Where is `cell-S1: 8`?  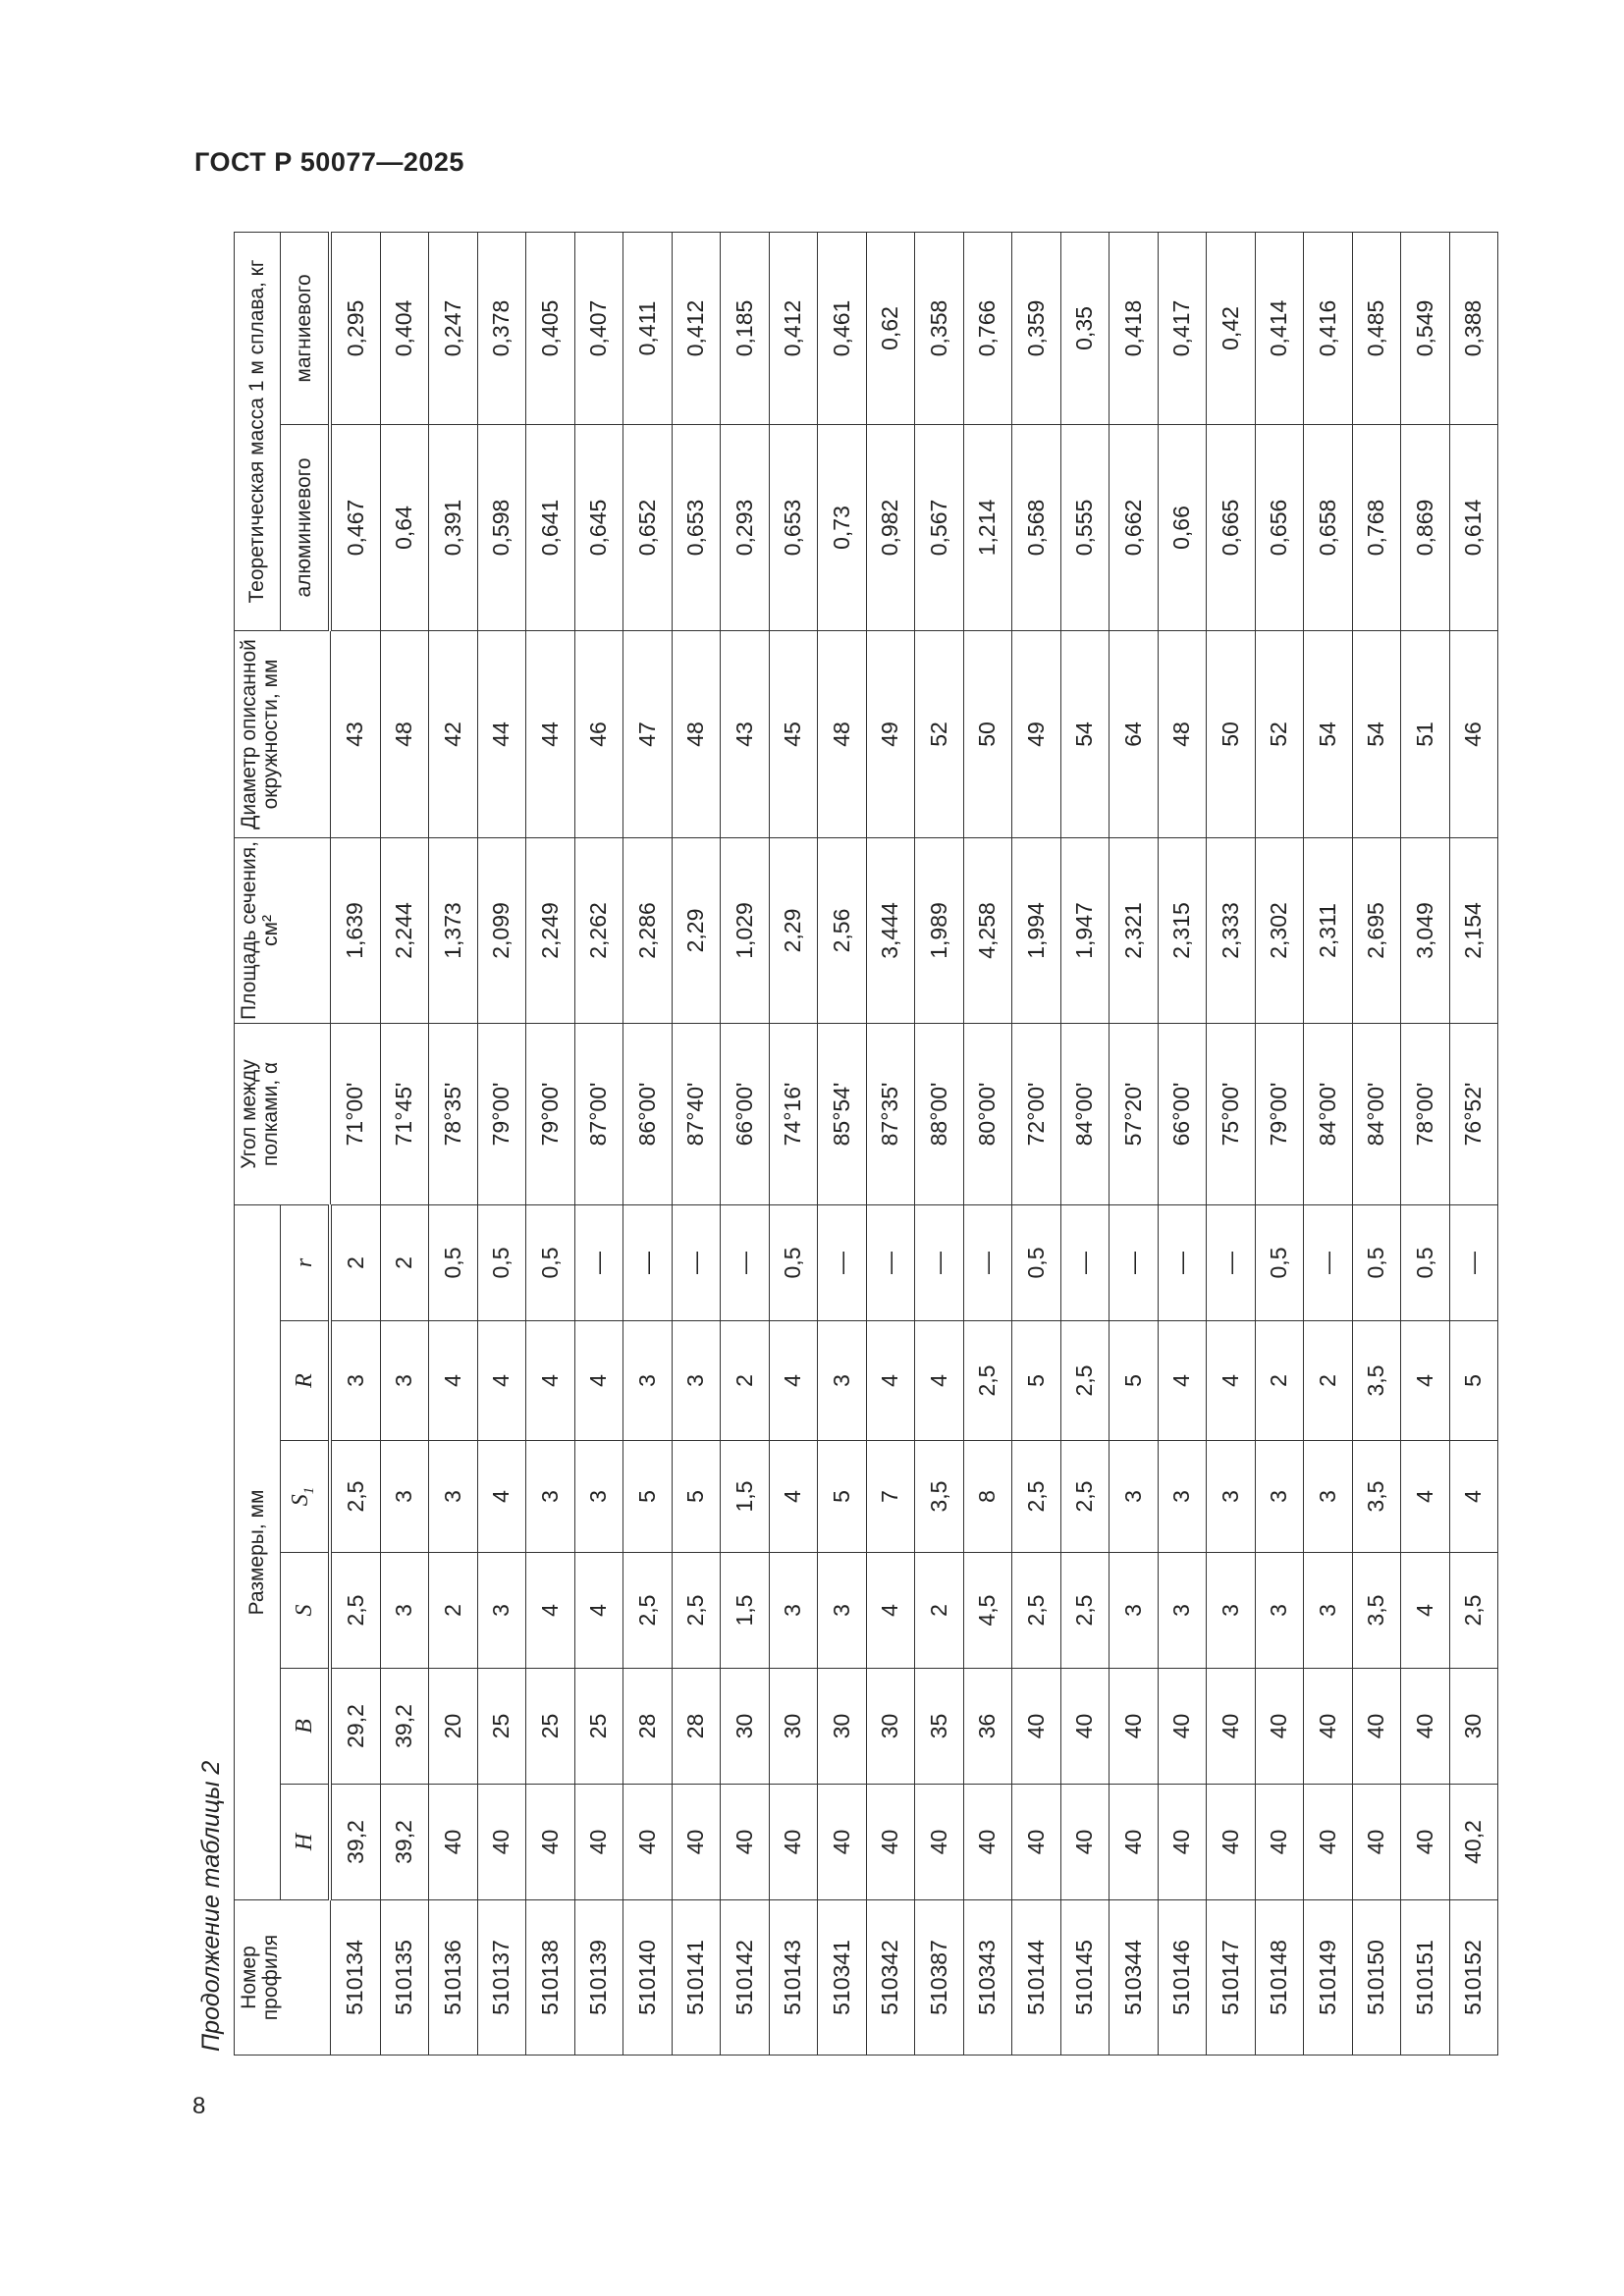
cell-S1: 8 is located at coordinates (987, 1496).